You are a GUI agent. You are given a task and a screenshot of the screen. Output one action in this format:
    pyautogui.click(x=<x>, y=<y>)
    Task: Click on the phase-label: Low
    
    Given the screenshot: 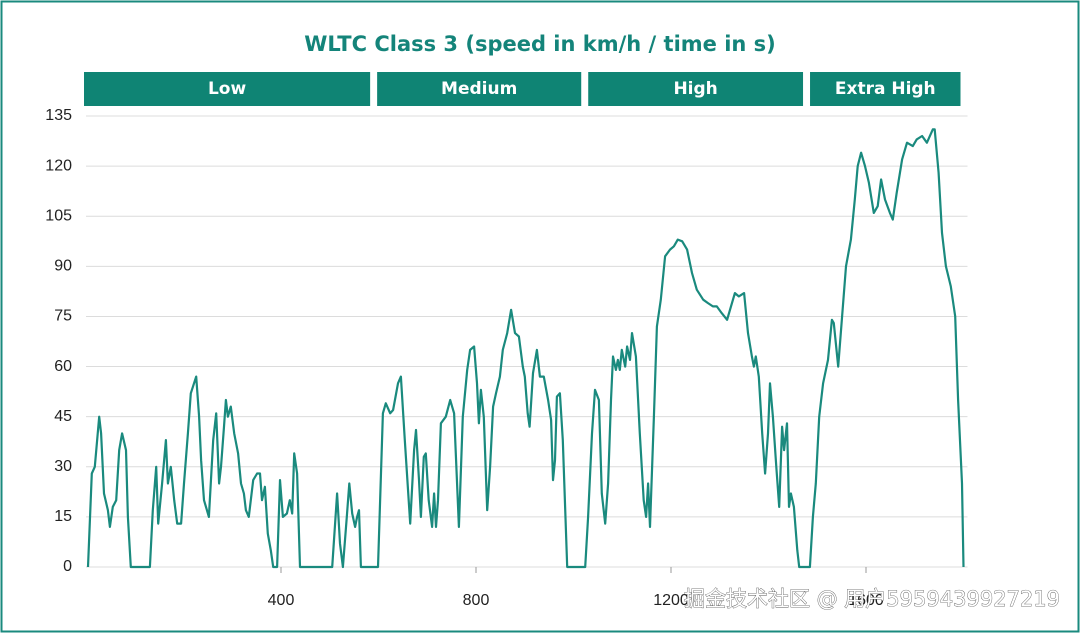 What is the action you would take?
    pyautogui.click(x=227, y=89)
    